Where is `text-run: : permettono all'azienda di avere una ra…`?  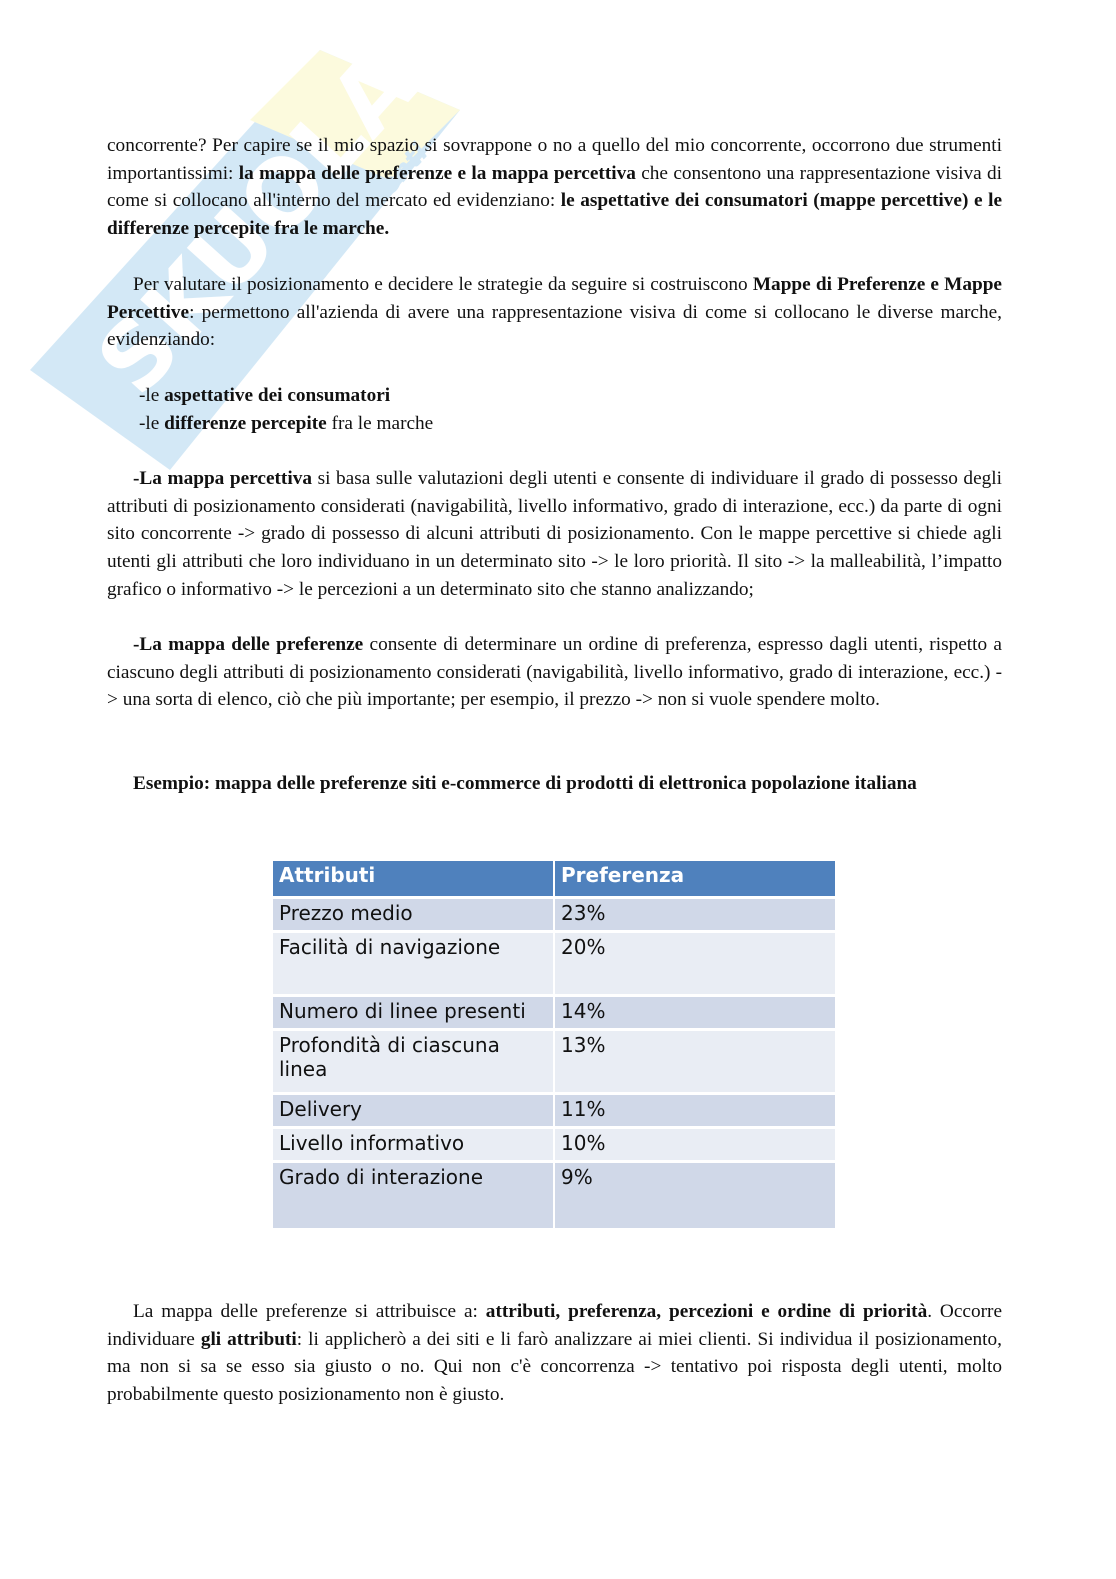
text-run: : permettono all'azienda di avere una ra… is located at coordinates (554, 326).